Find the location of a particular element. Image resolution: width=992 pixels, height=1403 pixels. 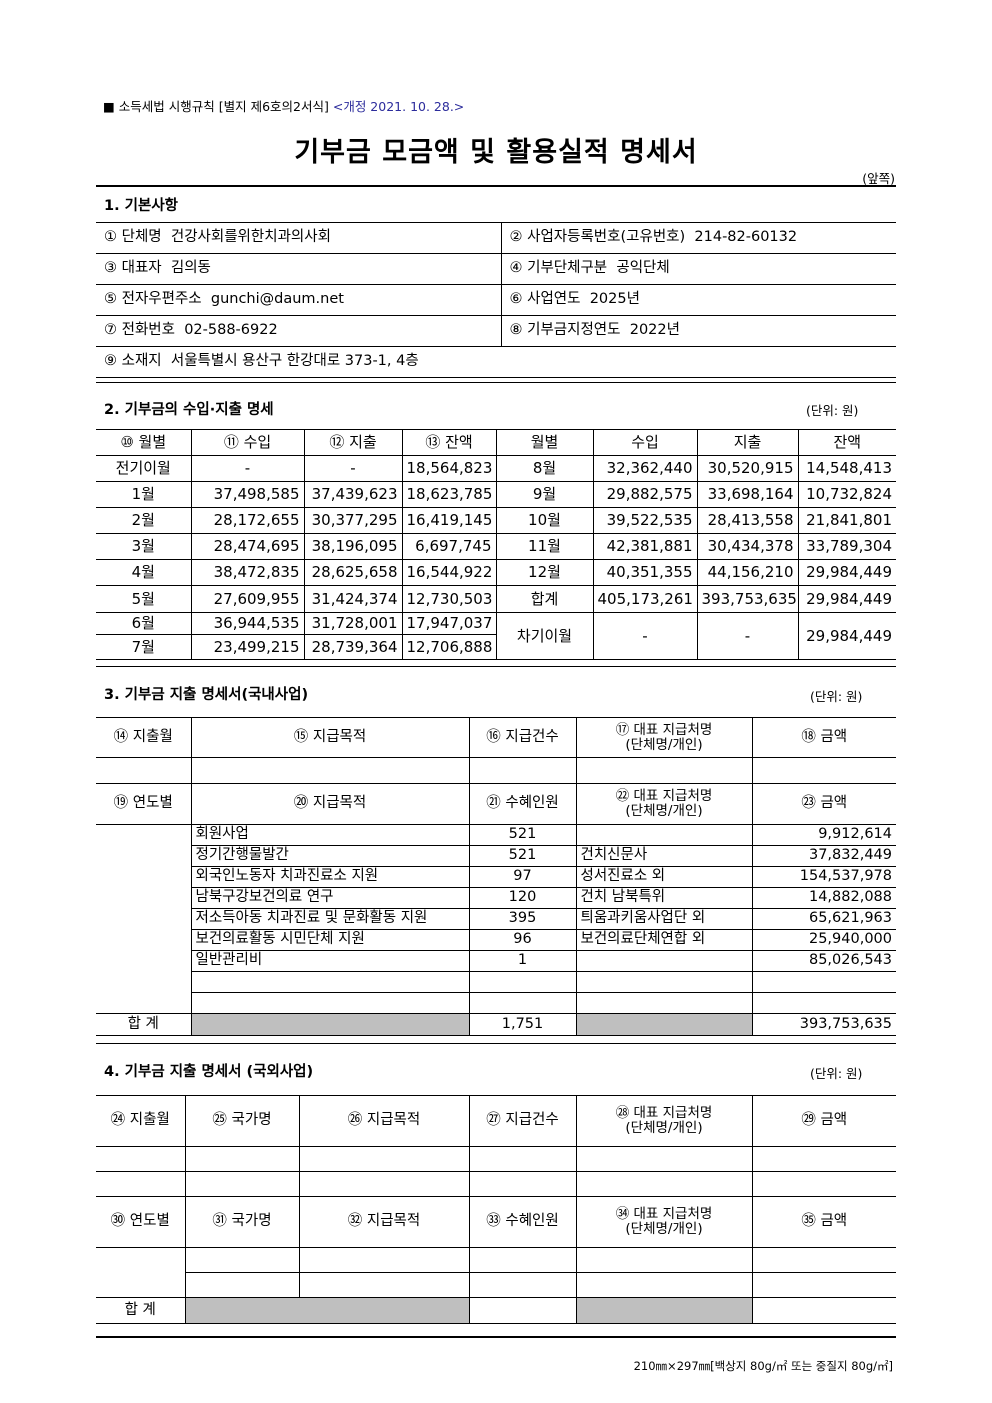

column-header: ⑫ 지출 is located at coordinates (353, 442).